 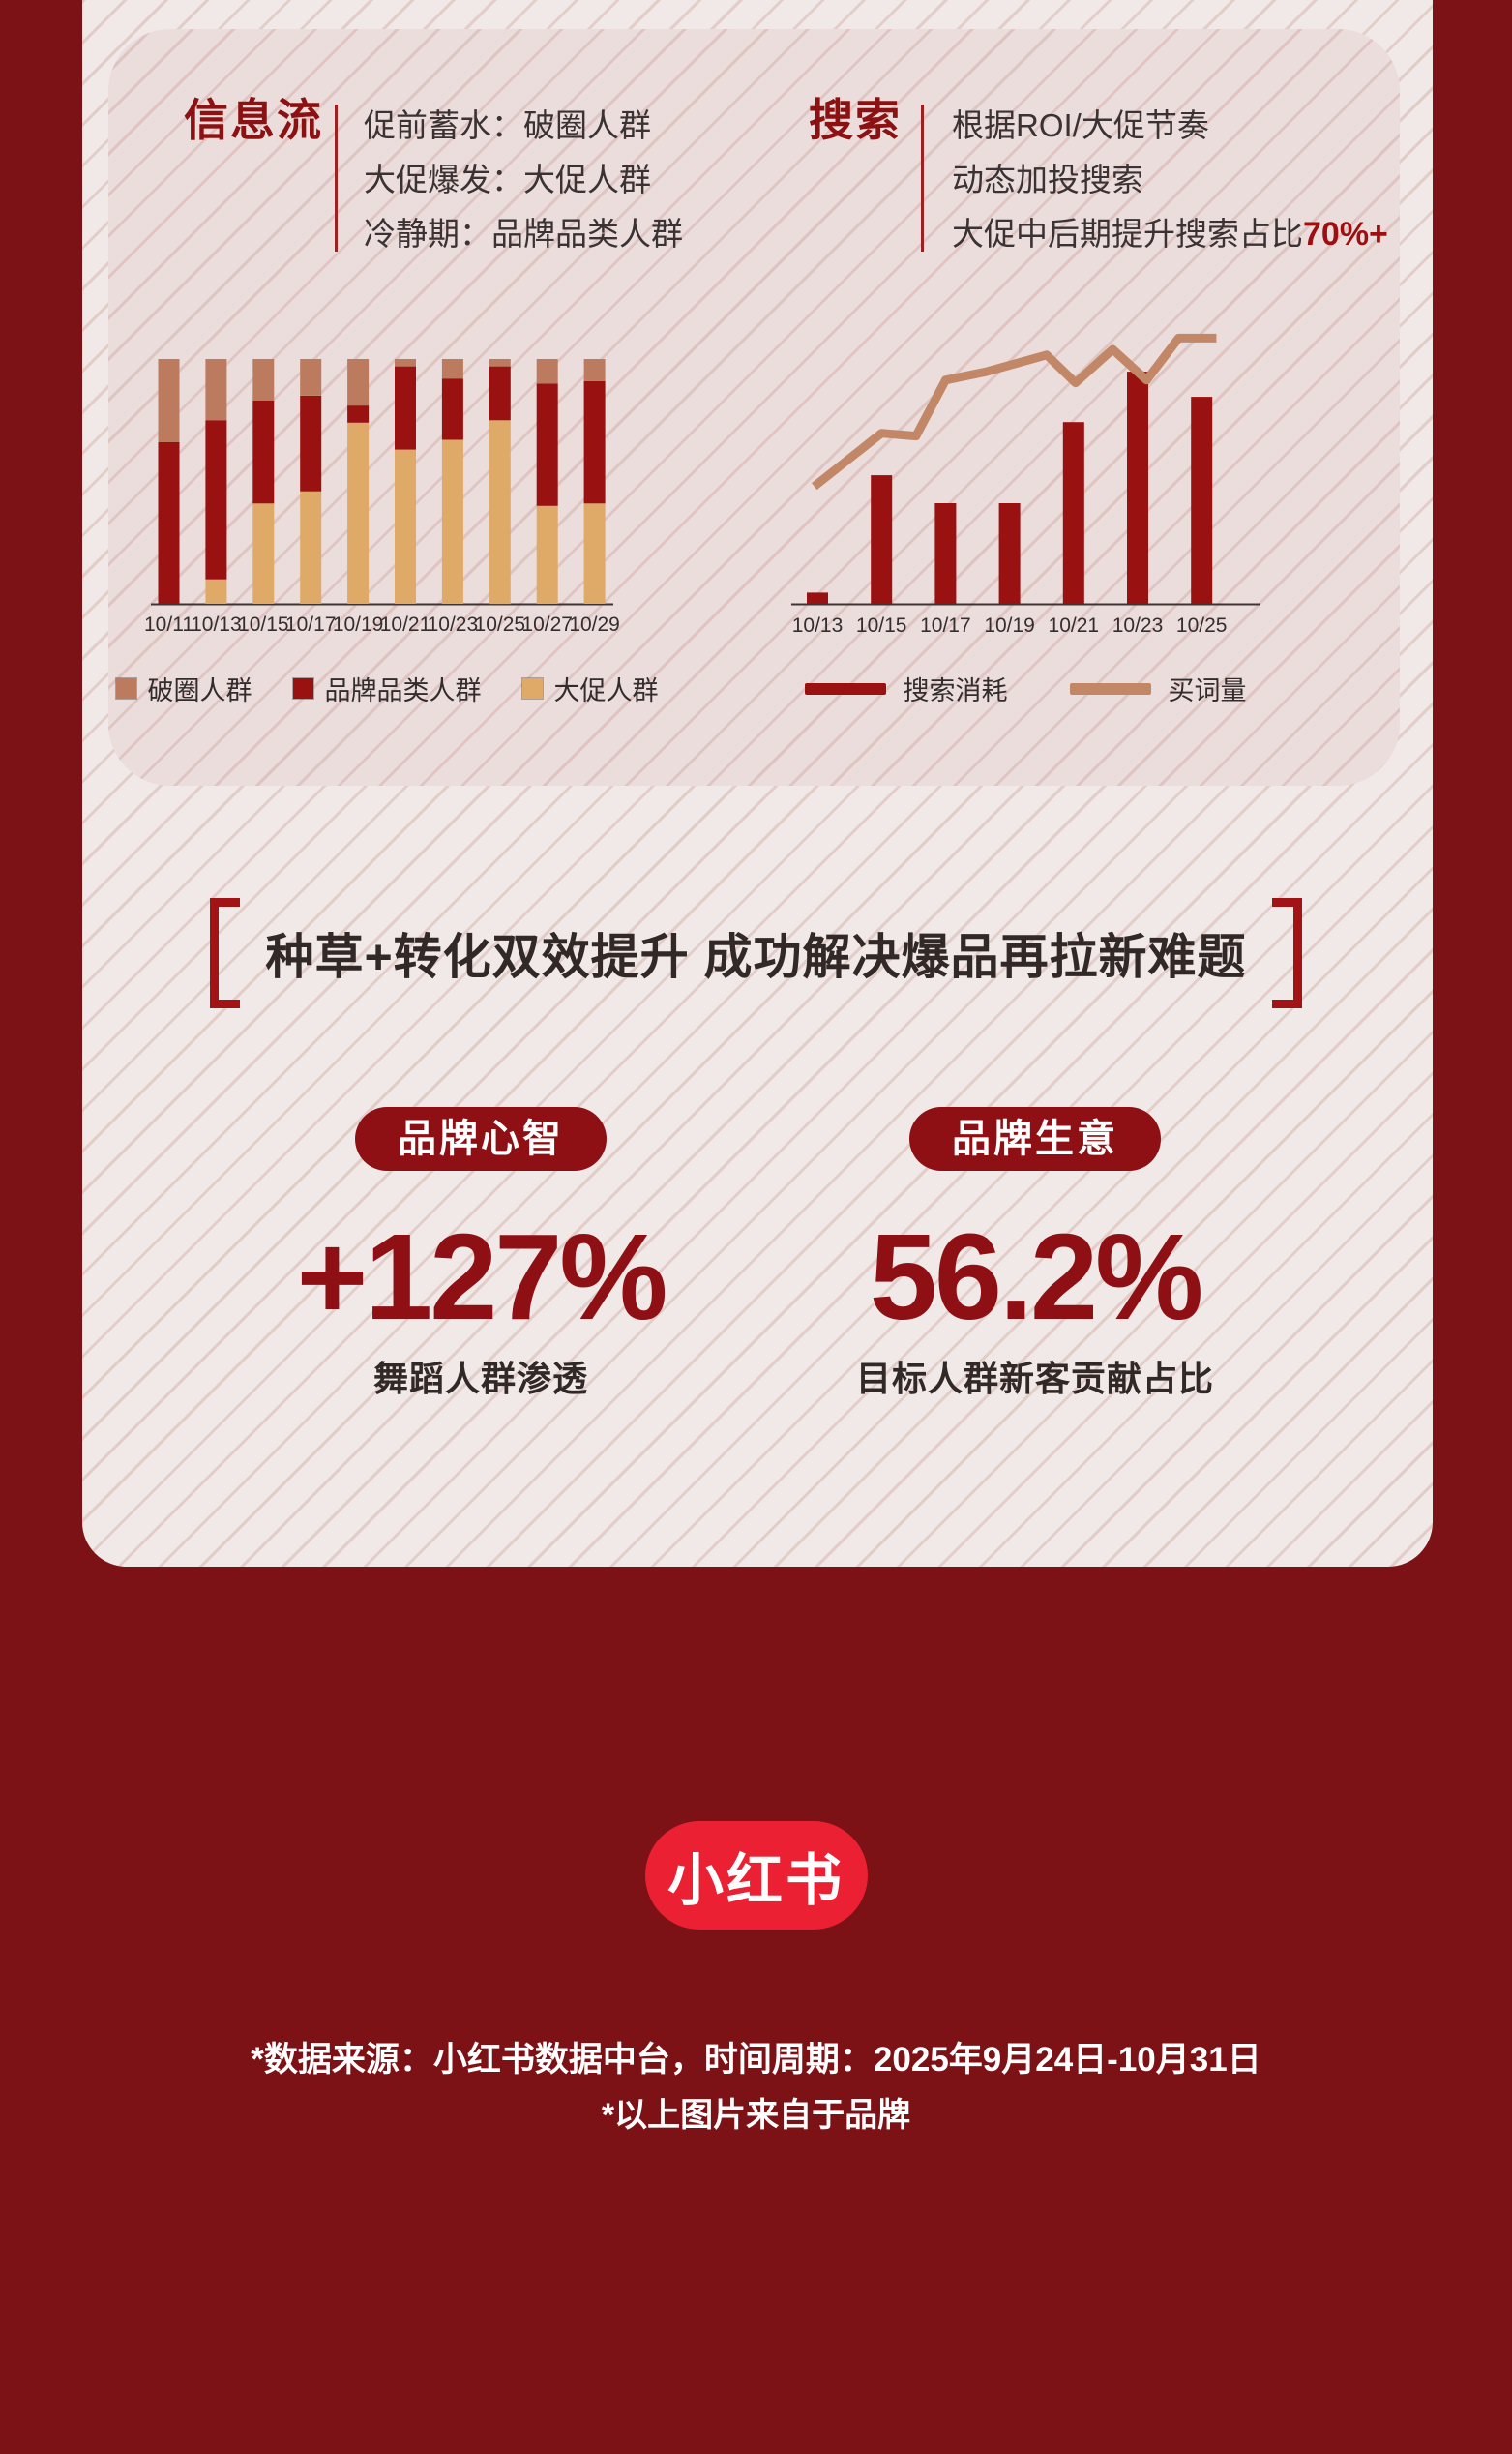 What do you see at coordinates (1080, 125) in the screenshot?
I see `search-line: 根据ROI/大促节奏` at bounding box center [1080, 125].